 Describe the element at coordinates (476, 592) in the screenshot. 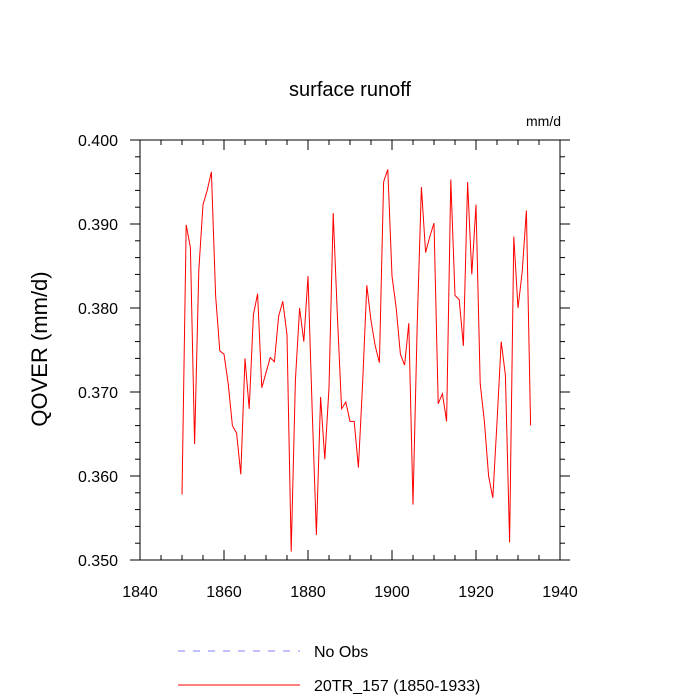

I see `x-tick-label: 1920` at that location.